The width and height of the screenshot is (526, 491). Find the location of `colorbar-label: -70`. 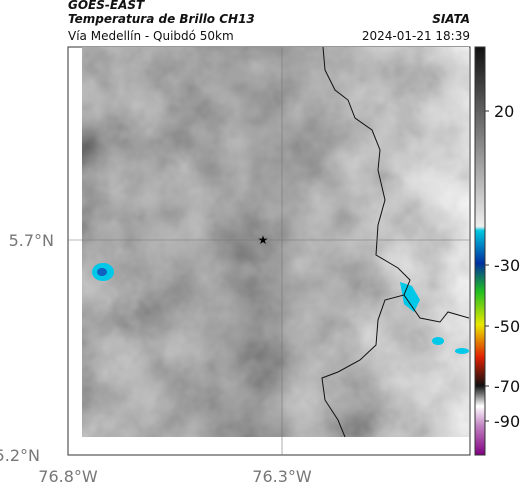

colorbar-label: -70 is located at coordinates (507, 386).